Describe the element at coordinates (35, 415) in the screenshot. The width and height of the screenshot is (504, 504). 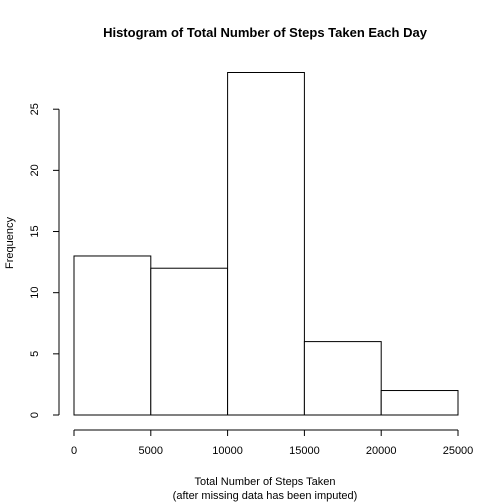
I see `y-tick-label: 0` at that location.